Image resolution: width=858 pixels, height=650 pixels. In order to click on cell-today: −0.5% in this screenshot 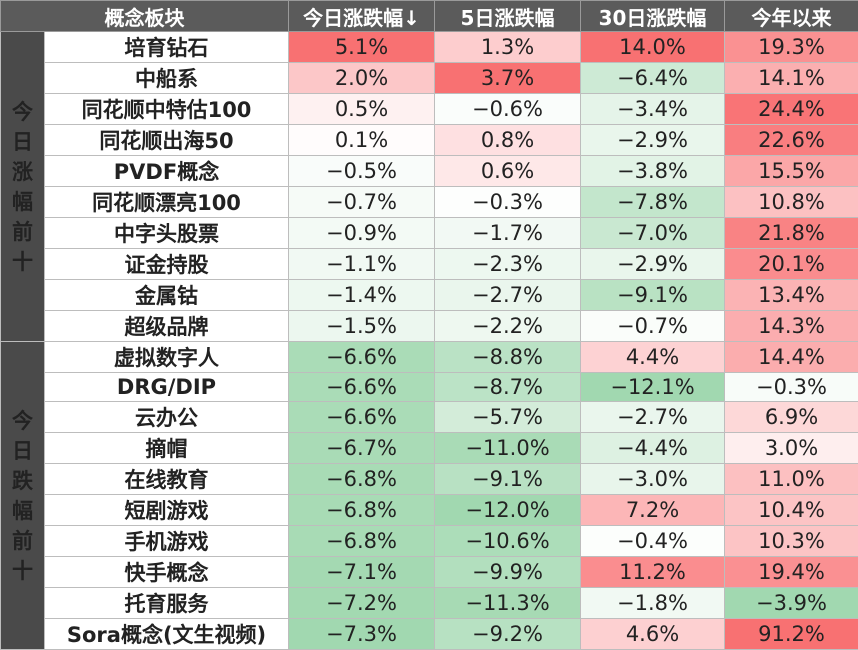, I will do `click(362, 171)`.